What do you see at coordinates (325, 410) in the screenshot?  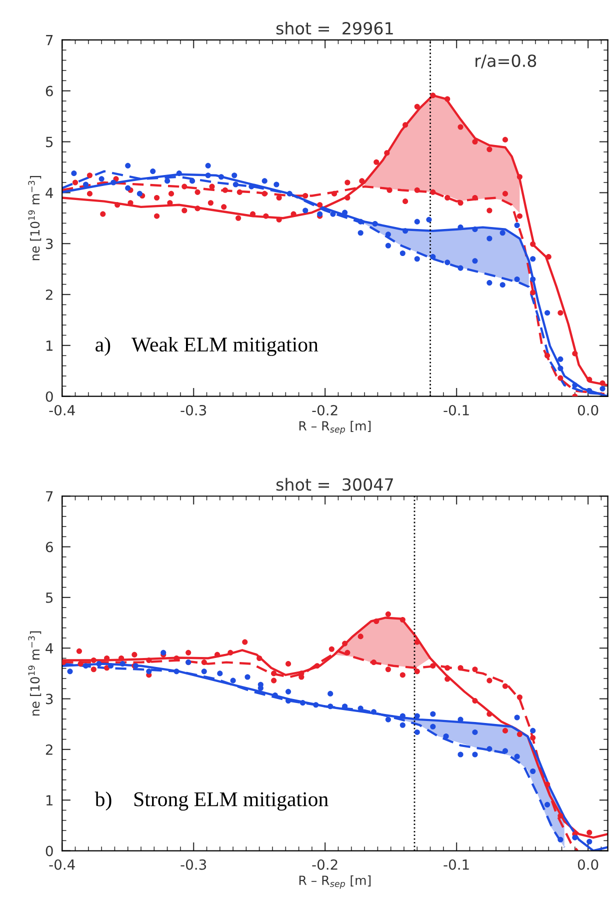 I see `x-tick-label: -0.2` at bounding box center [325, 410].